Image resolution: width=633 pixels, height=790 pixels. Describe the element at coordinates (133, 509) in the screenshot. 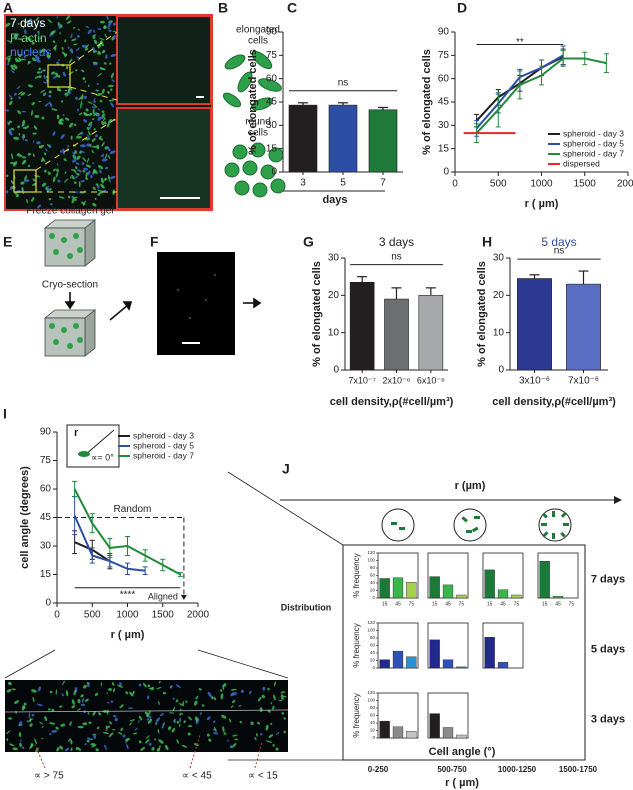

I see `annotation: Random` at that location.